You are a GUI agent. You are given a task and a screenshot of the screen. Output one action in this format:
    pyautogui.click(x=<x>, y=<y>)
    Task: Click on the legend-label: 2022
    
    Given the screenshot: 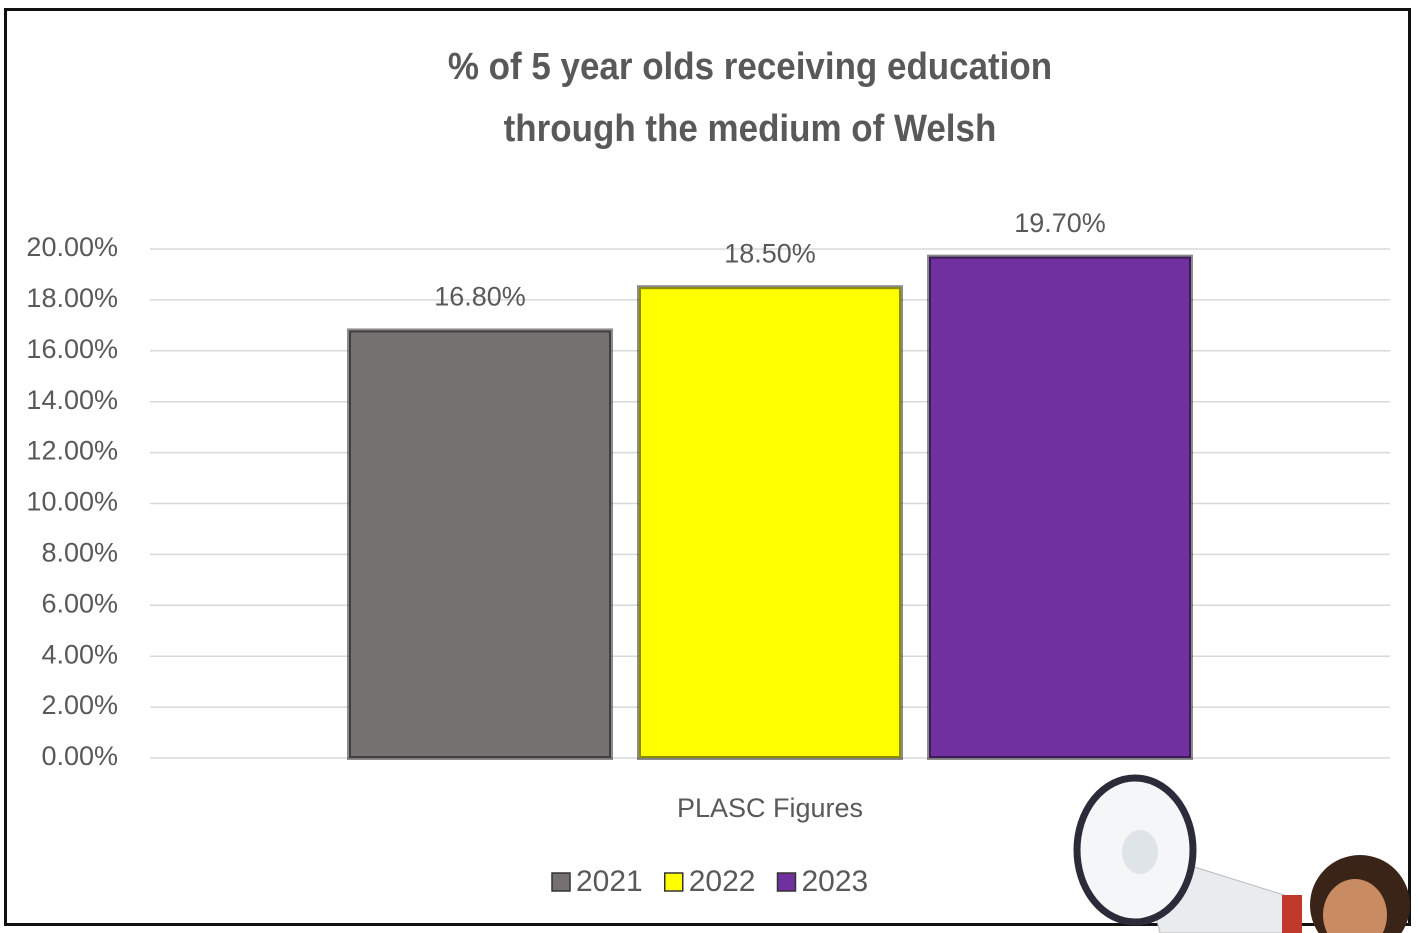 What is the action you would take?
    pyautogui.click(x=722, y=881)
    